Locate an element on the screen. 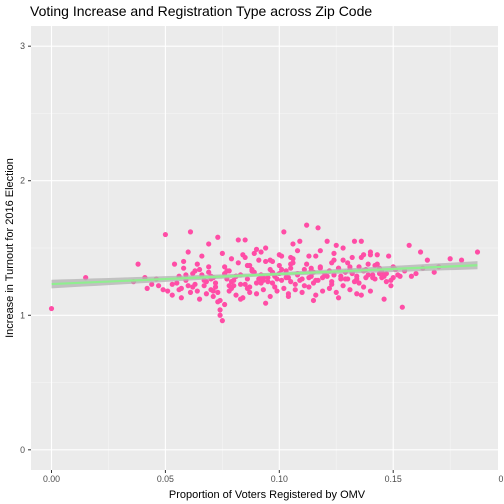  x-tick-label: 0.15 is located at coordinates (393, 479).